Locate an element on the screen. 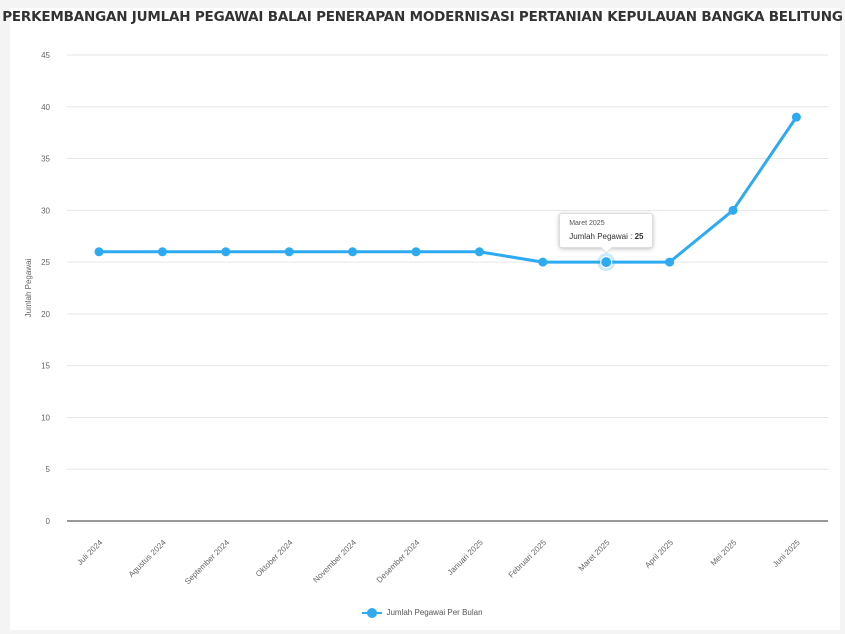 The height and width of the screenshot is (634, 845). x-tick-label: Maret 2025 is located at coordinates (594, 555).